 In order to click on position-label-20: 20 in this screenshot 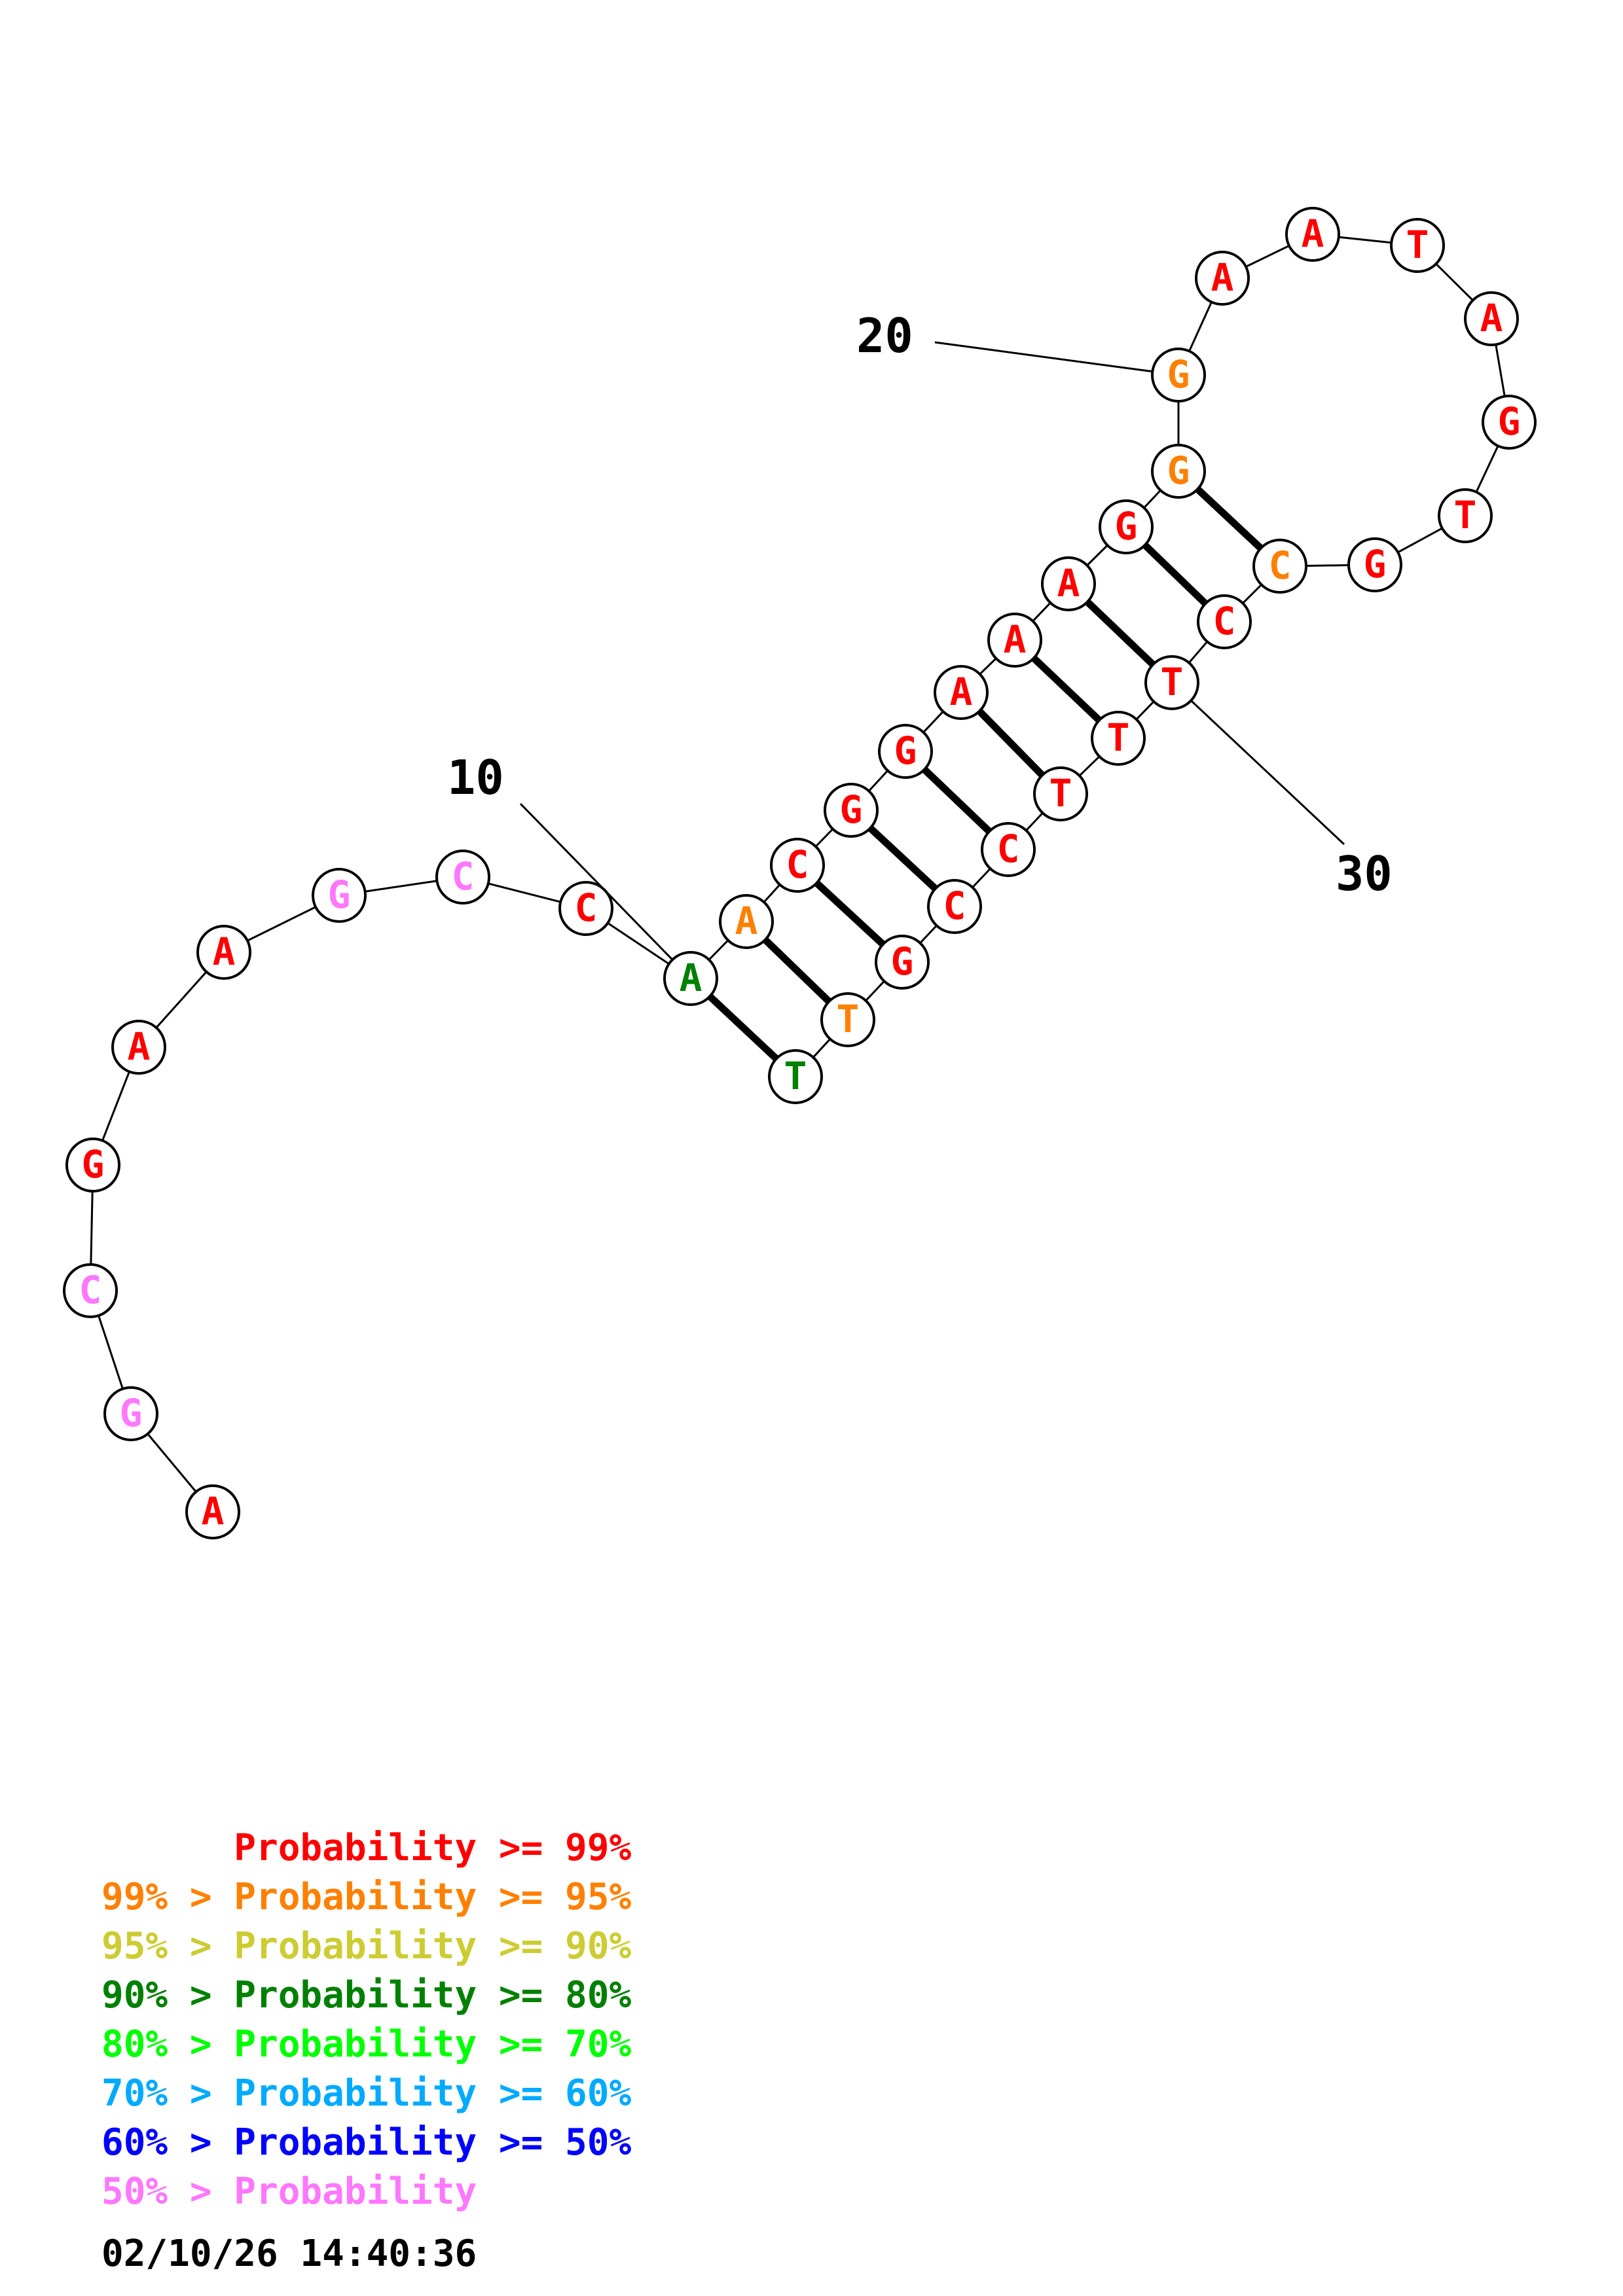, I will do `click(884, 335)`.